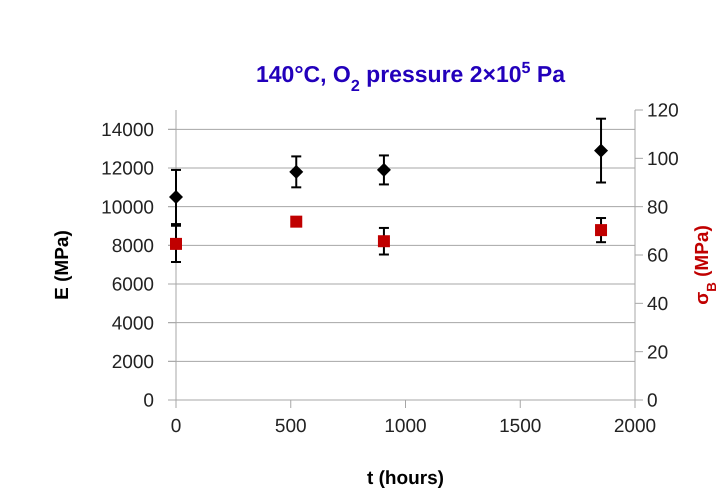 The width and height of the screenshot is (719, 502). What do you see at coordinates (657, 207) in the screenshot?
I see `y2-tick-label: 80` at bounding box center [657, 207].